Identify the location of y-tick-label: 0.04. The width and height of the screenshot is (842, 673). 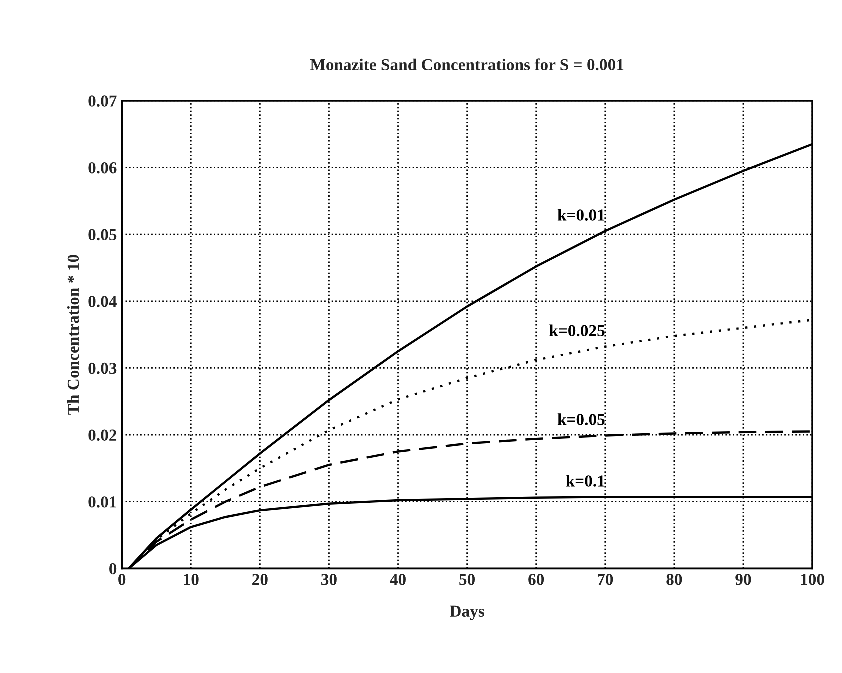
(102, 302).